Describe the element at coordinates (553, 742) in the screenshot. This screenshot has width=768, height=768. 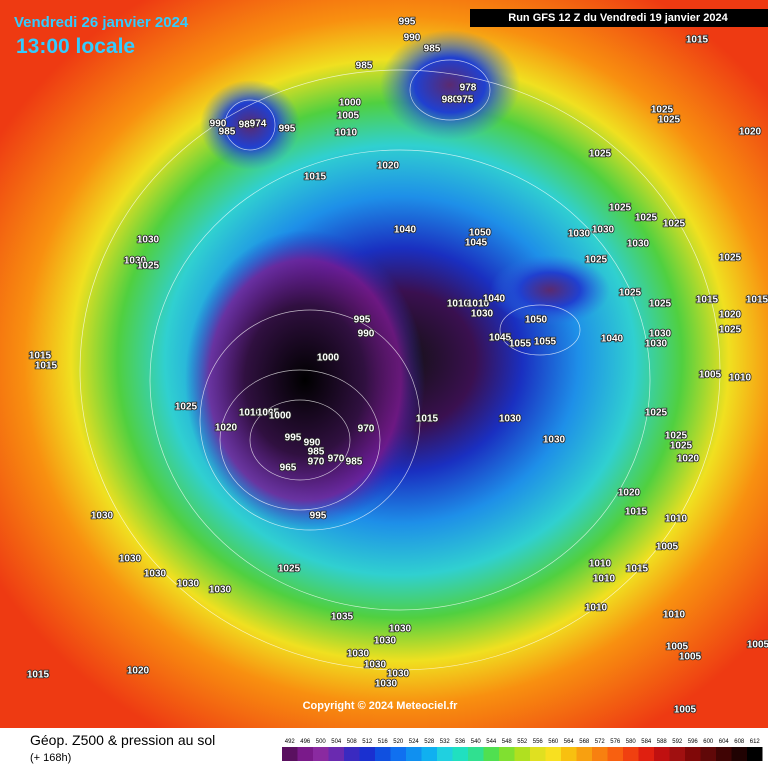
I see `scale-label: 560` at that location.